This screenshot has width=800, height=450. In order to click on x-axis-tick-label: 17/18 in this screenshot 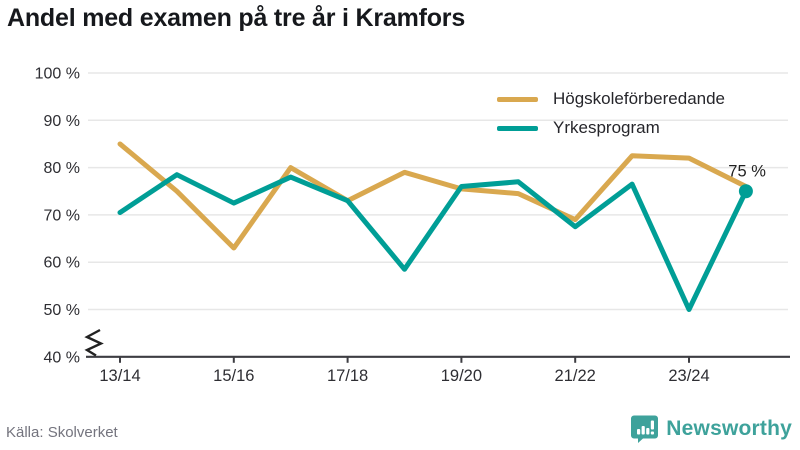, I will do `click(347, 376)`.